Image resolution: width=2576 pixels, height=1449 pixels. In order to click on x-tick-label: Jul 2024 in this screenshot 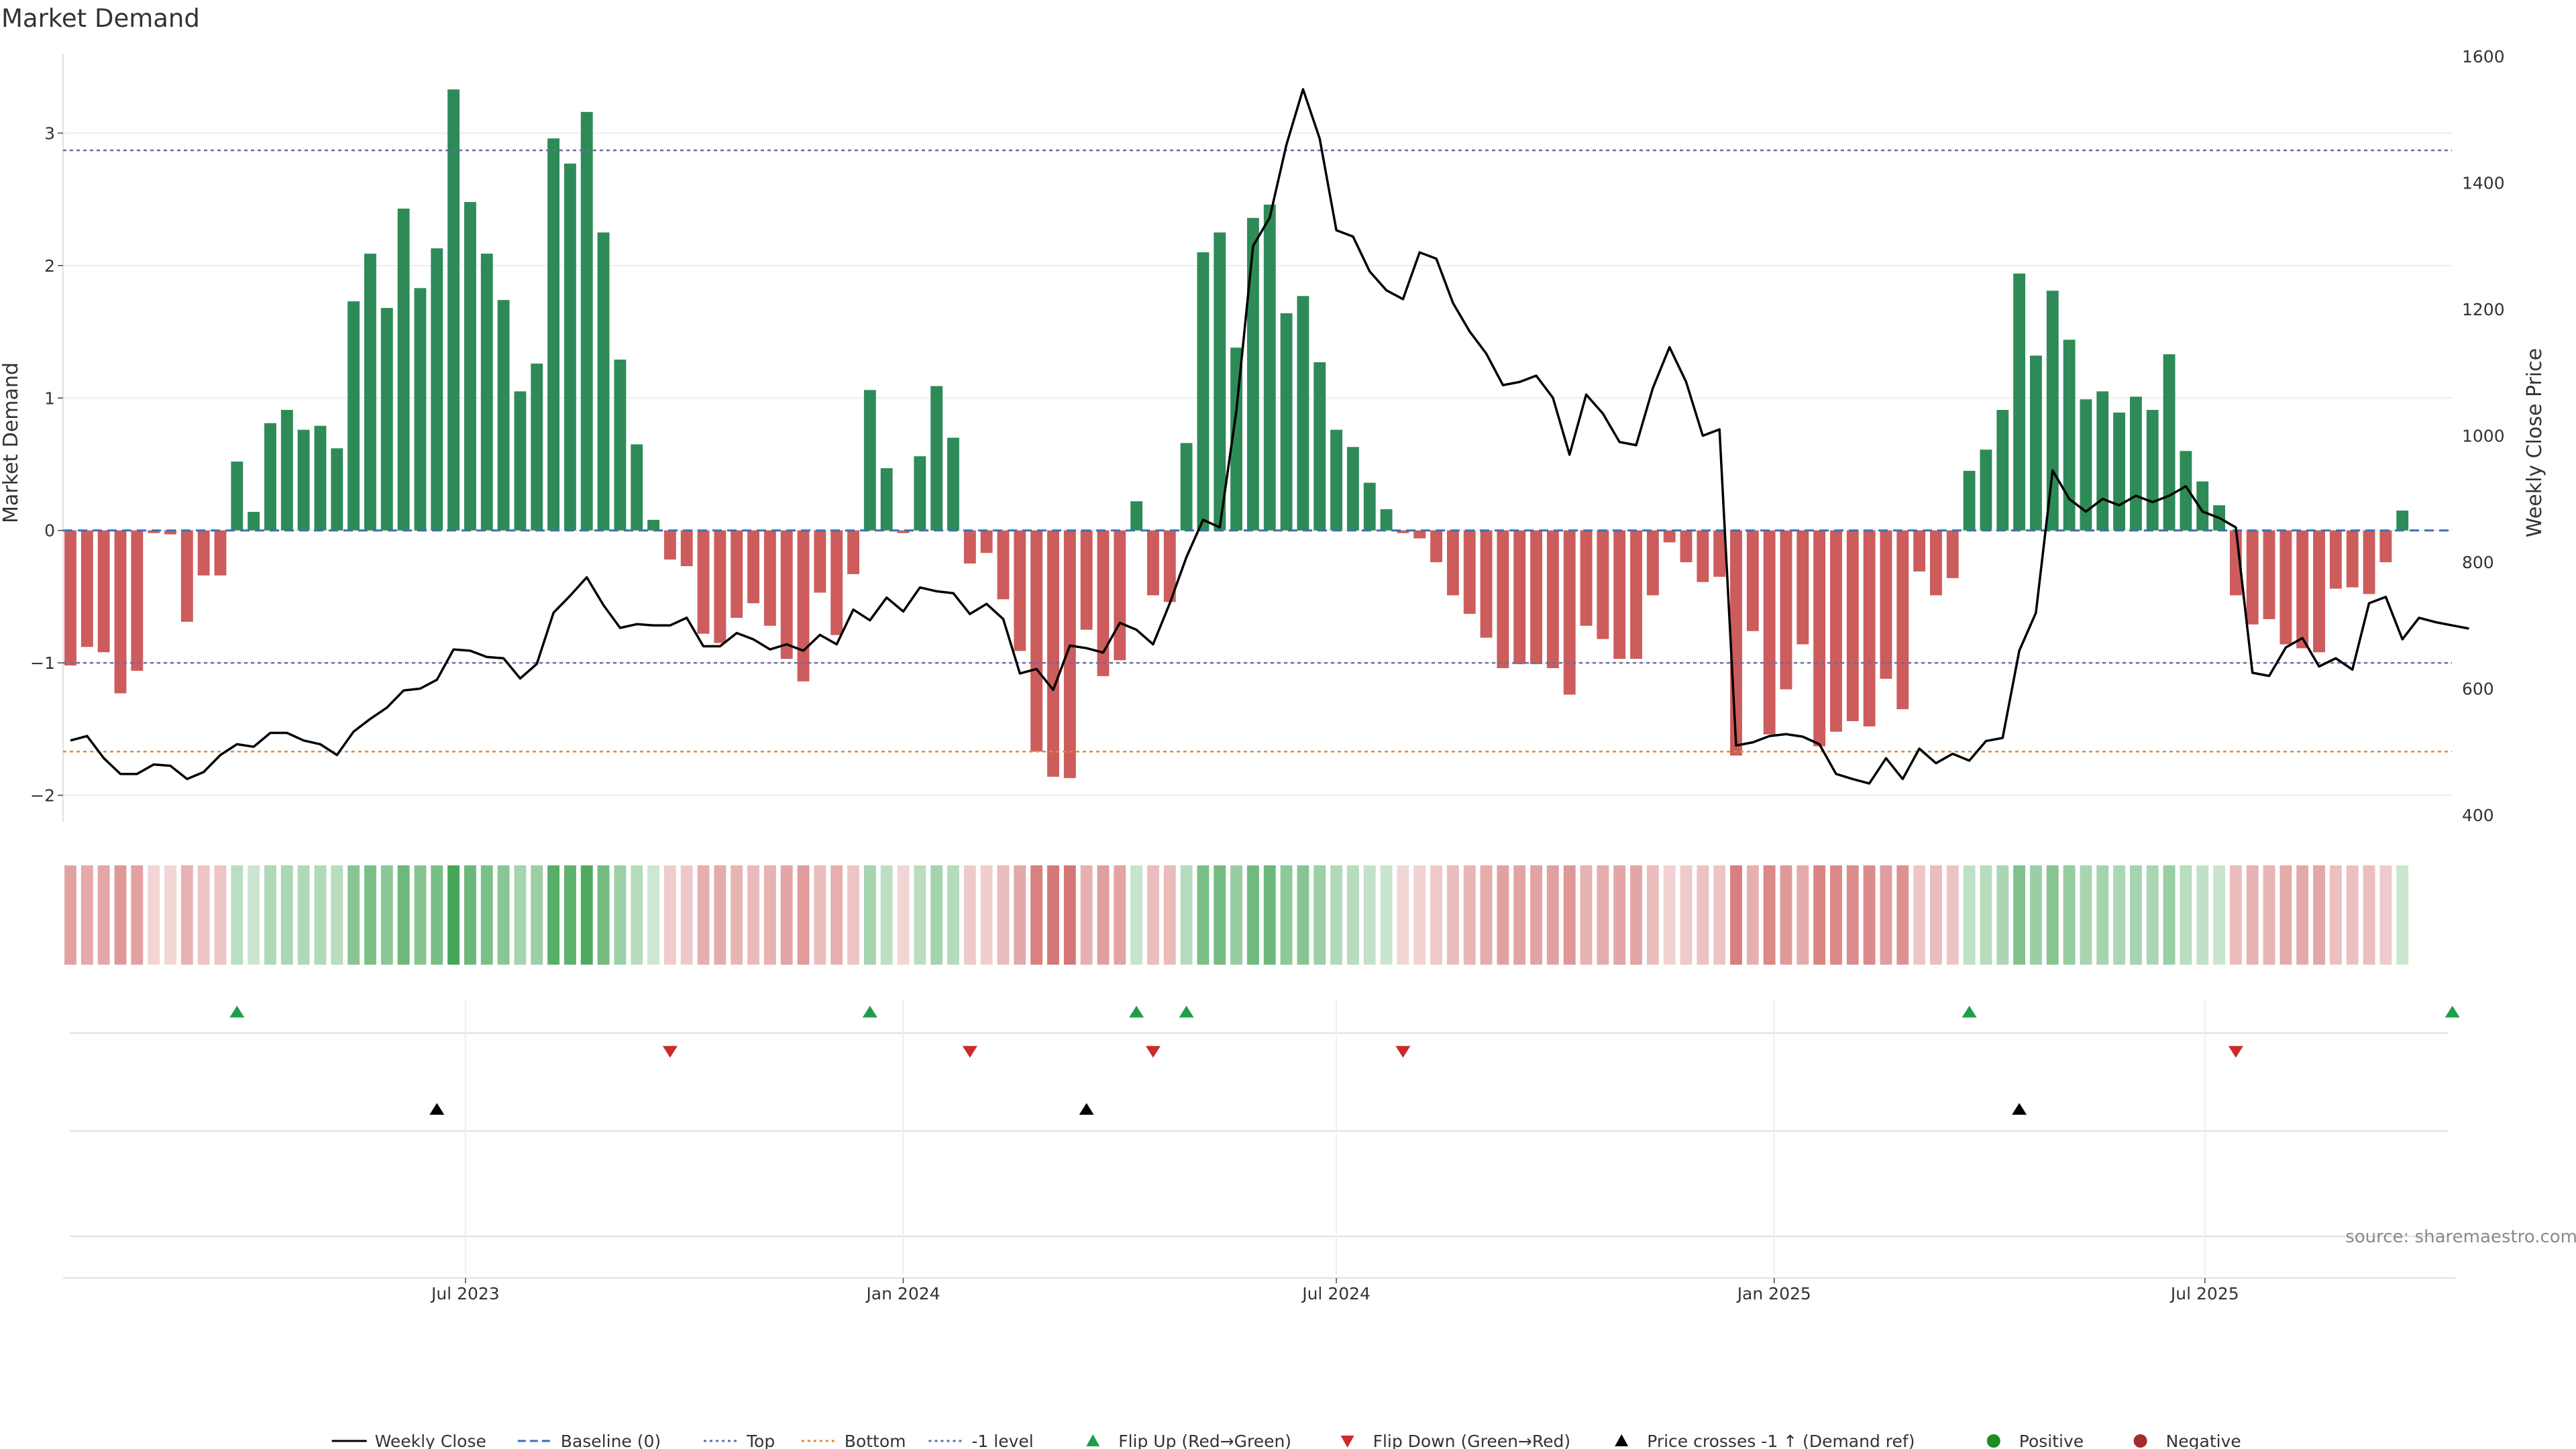, I will do `click(1336, 1293)`.